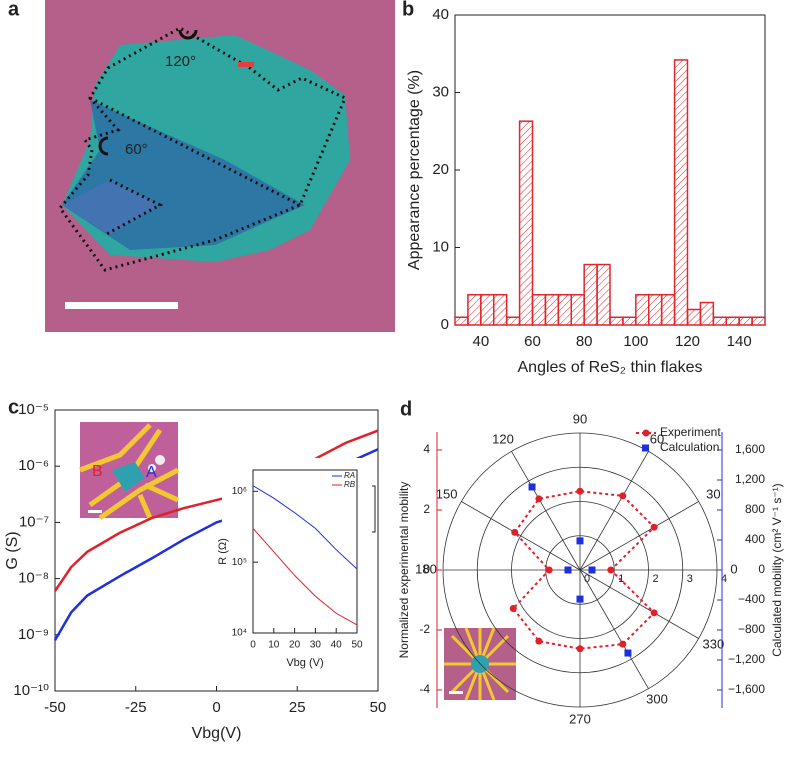 The height and width of the screenshot is (771, 788). Describe the element at coordinates (621, 579) in the screenshot. I see `r-tick-label: 1` at that location.